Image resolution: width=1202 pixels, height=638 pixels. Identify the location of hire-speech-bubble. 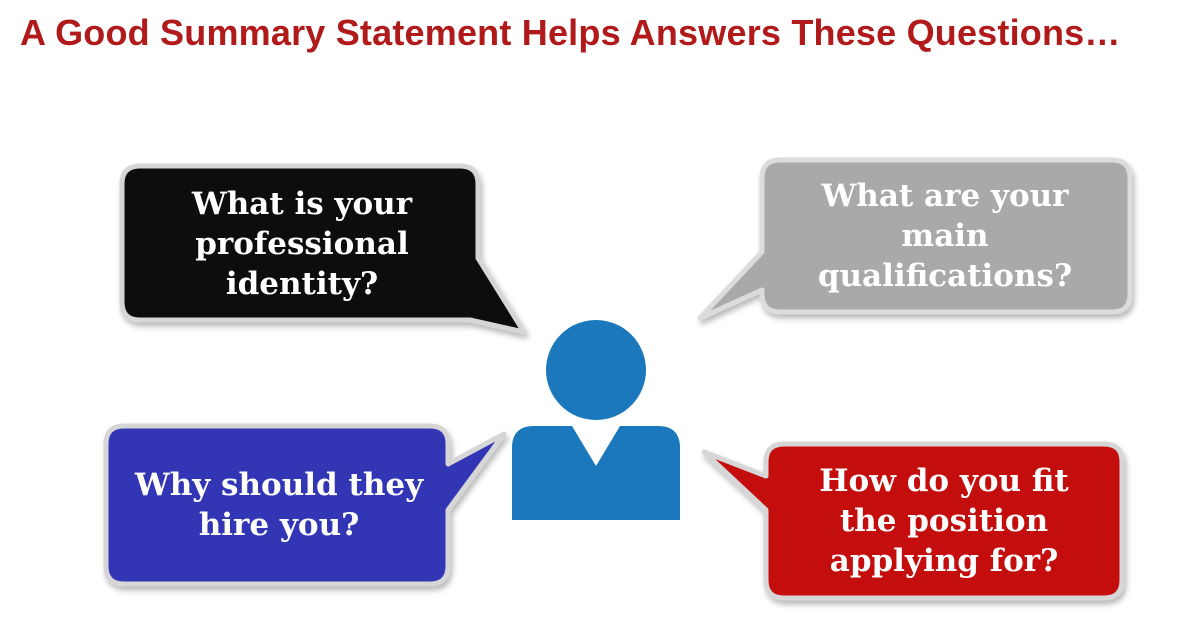
(305, 505).